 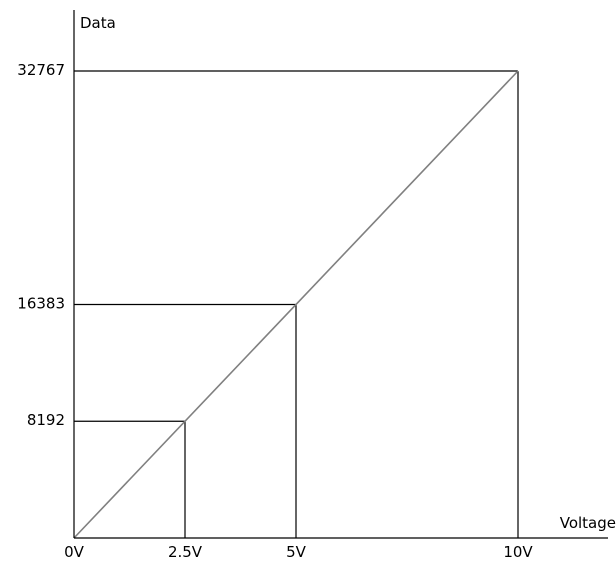 I want to click on x-tick-label: 10V, so click(x=518, y=552).